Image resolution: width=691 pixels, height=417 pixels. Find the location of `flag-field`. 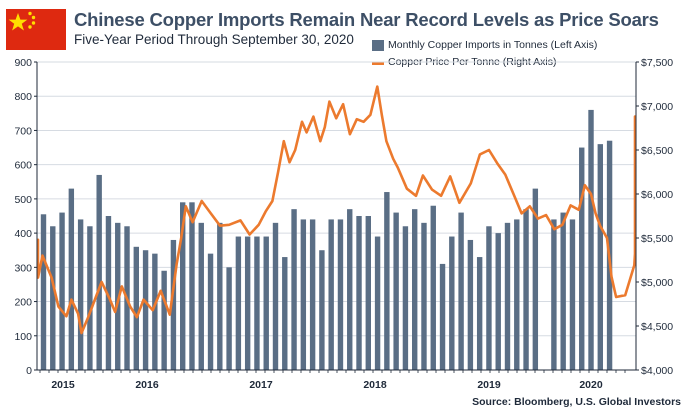

flag-field is located at coordinates (36, 29).